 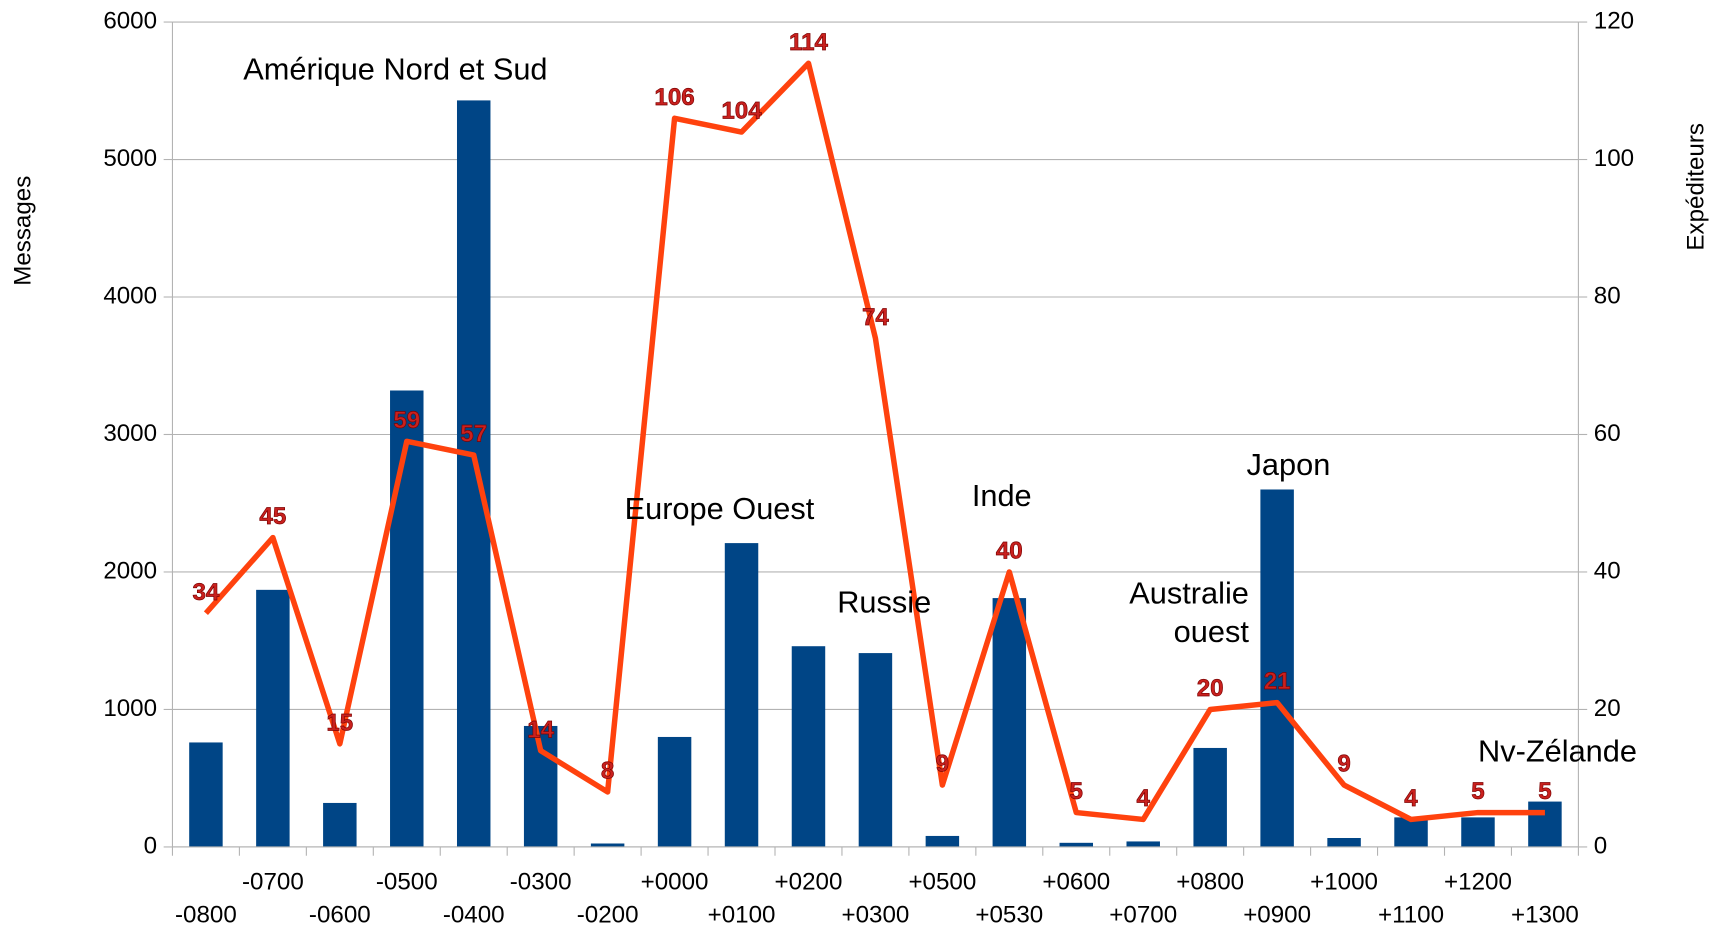 I want to click on value-label: 15, so click(x=339, y=722).